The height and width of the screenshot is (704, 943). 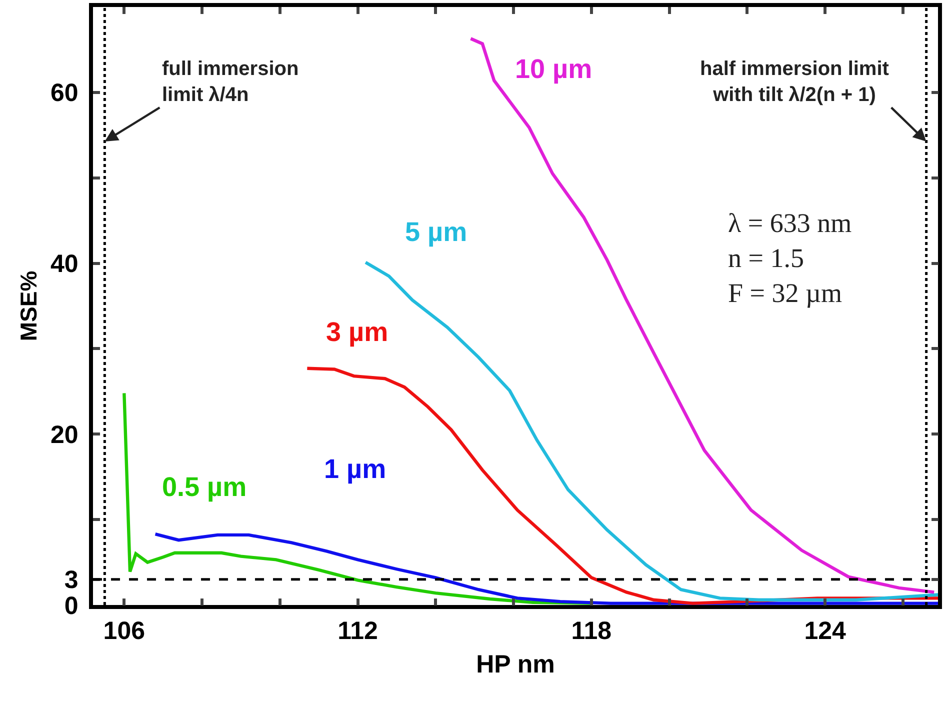 What do you see at coordinates (204, 487) in the screenshot?
I see `series-label: 0.5 µm` at bounding box center [204, 487].